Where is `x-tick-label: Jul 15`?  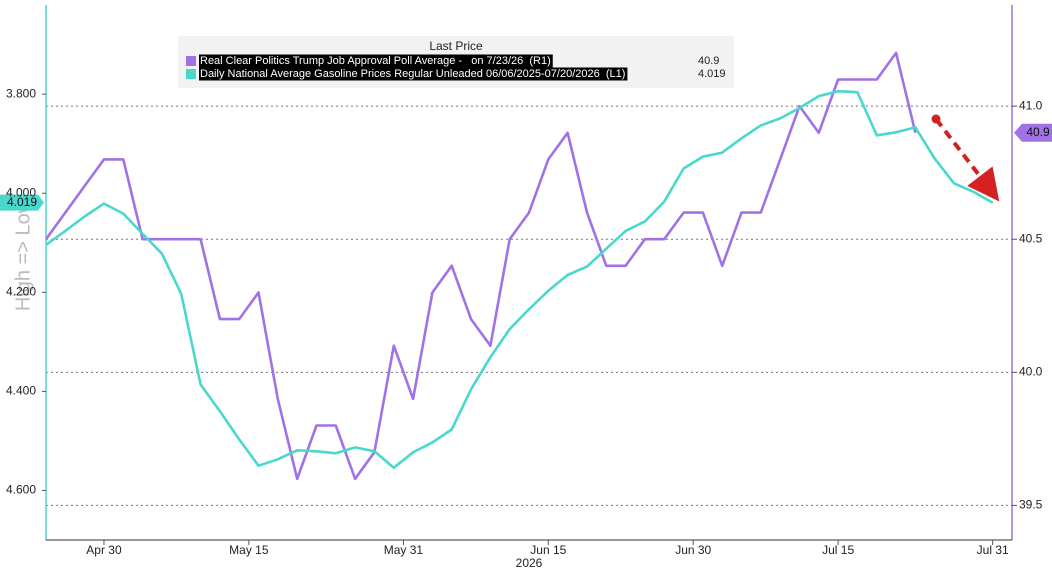 x-tick-label: Jul 15 is located at coordinates (838, 550).